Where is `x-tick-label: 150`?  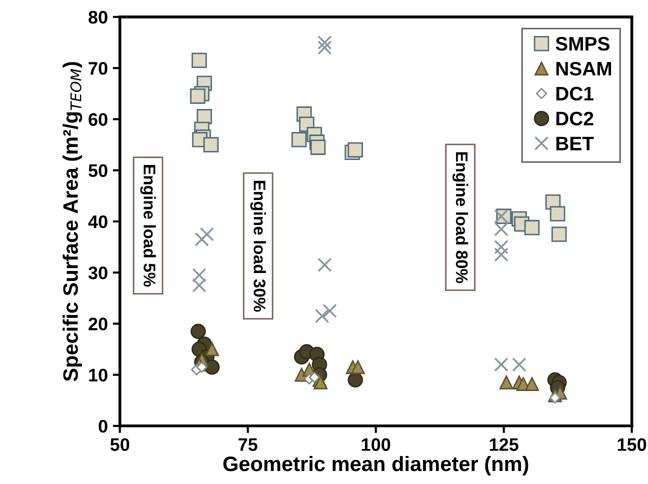 x-tick-label: 150 is located at coordinates (632, 444).